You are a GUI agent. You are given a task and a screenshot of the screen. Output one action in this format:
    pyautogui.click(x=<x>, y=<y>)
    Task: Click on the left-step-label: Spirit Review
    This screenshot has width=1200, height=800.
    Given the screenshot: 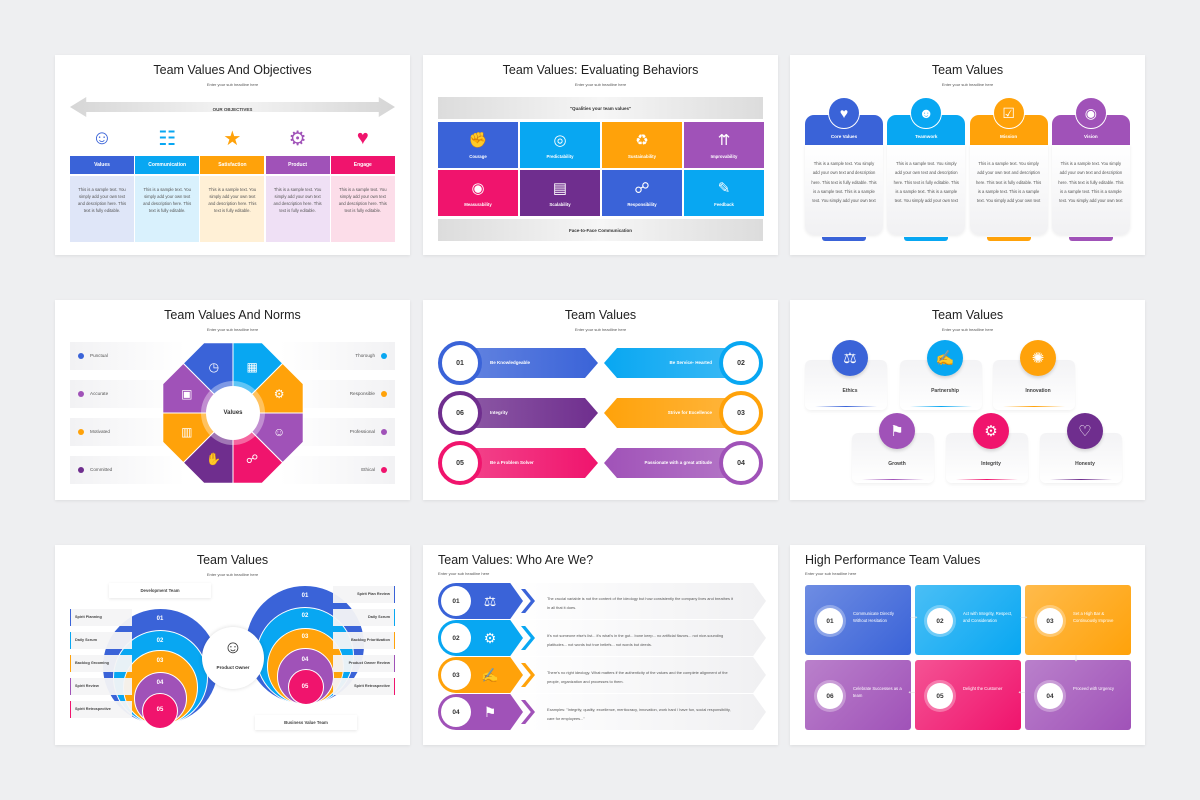 What is the action you would take?
    pyautogui.click(x=101, y=686)
    